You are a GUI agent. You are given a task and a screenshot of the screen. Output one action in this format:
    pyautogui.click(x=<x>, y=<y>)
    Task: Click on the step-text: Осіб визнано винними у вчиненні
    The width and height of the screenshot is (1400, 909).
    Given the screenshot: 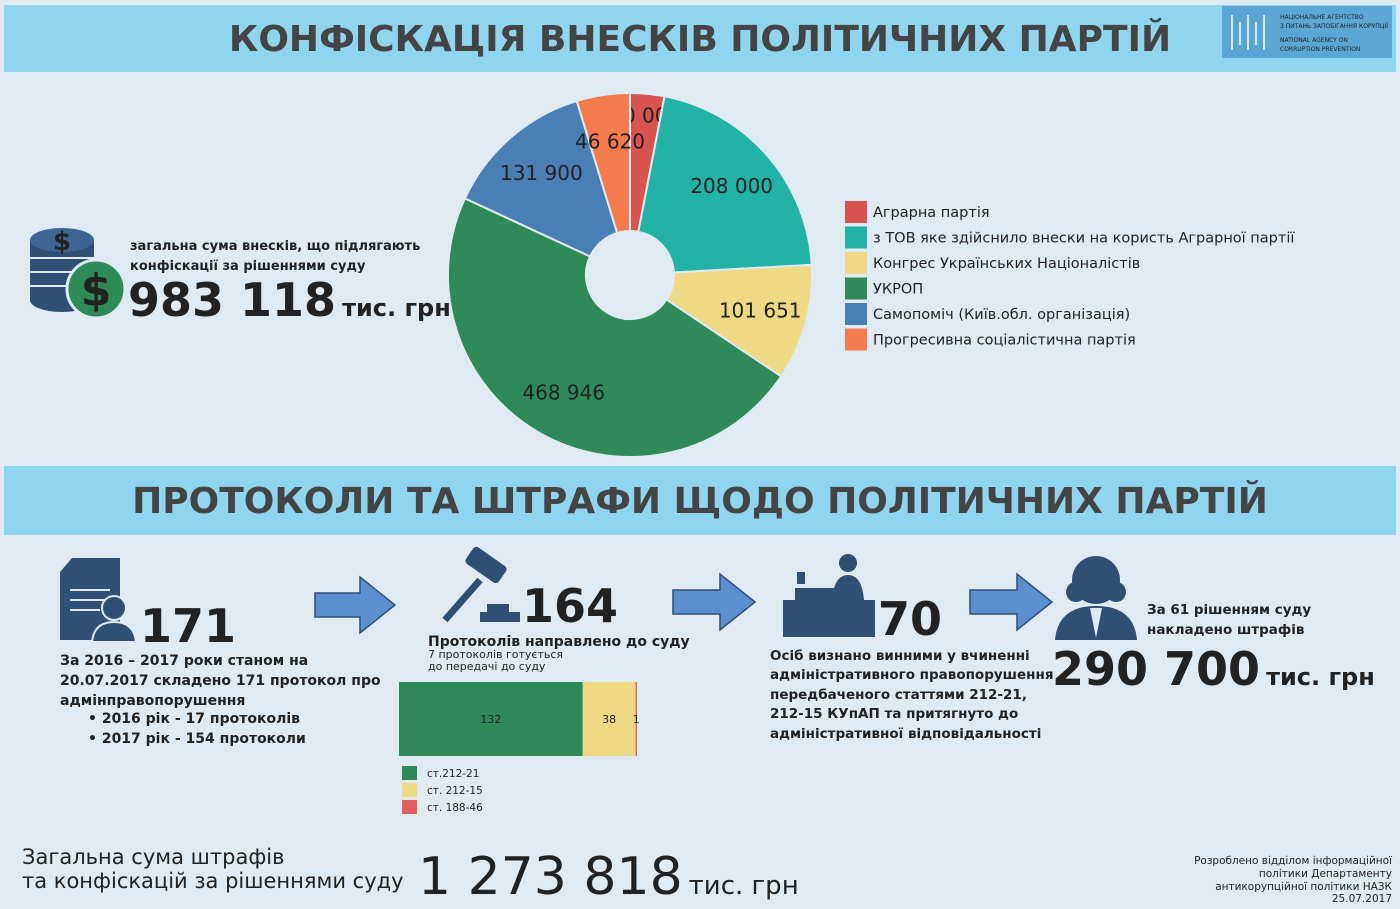 What is the action you would take?
    pyautogui.click(x=900, y=656)
    